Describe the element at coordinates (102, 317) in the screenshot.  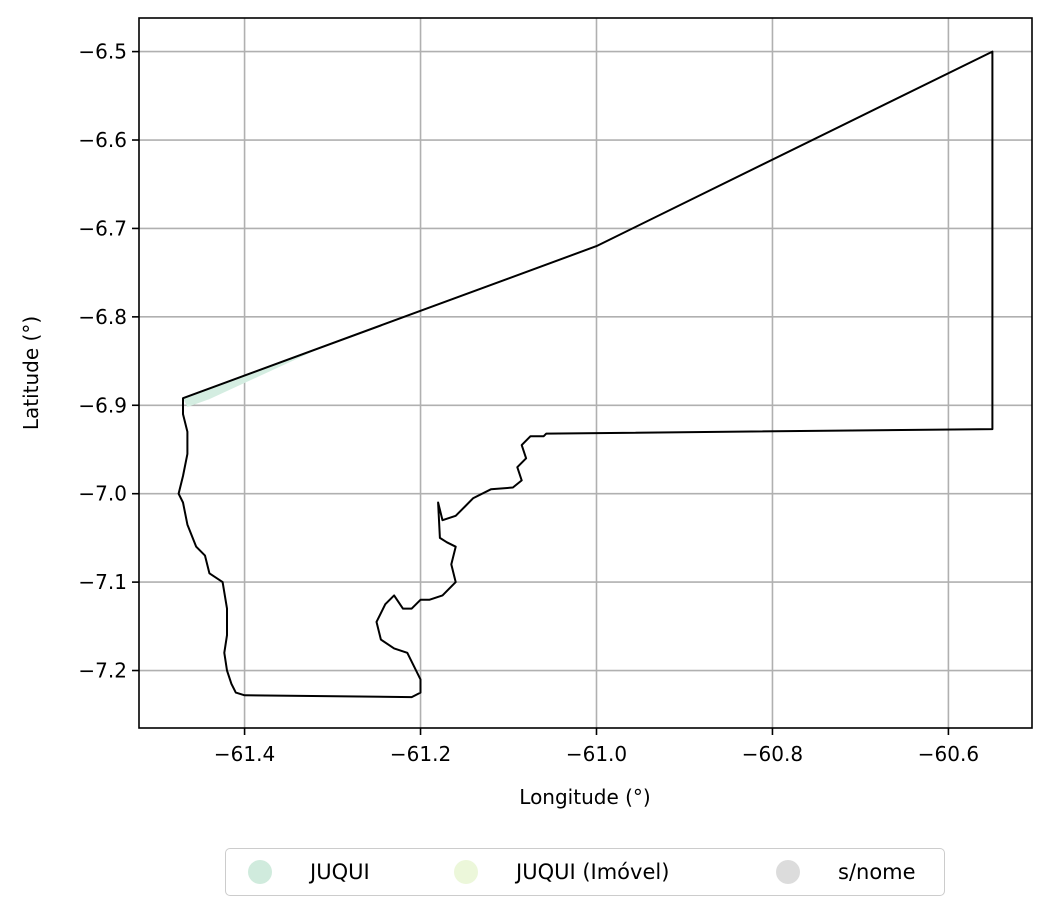
I see `y-tick-label: −6.8` at that location.